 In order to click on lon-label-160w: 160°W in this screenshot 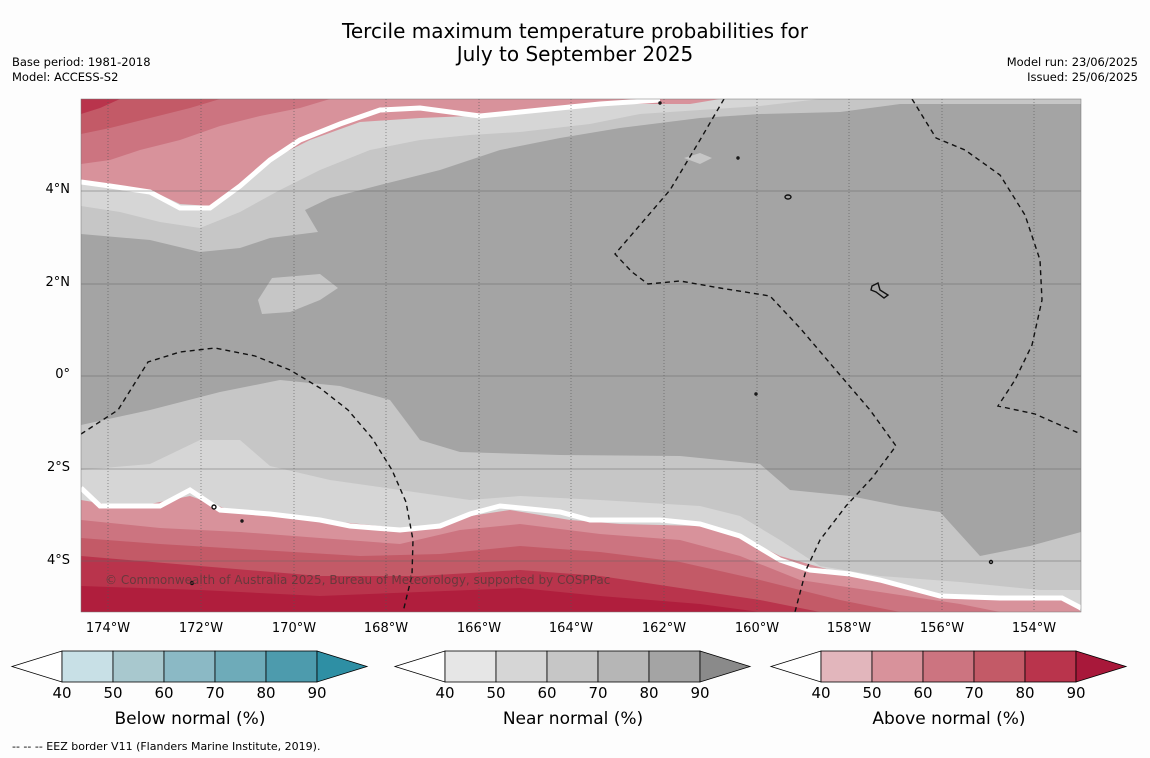, I will do `click(757, 628)`.